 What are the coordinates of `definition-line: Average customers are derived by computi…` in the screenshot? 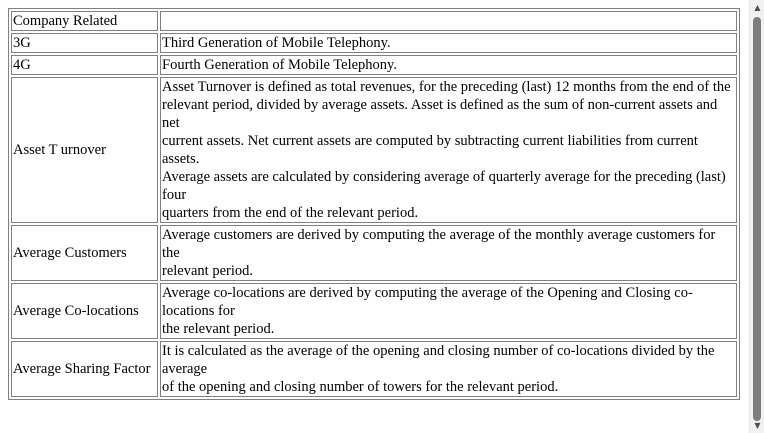 It's located at (439, 244).